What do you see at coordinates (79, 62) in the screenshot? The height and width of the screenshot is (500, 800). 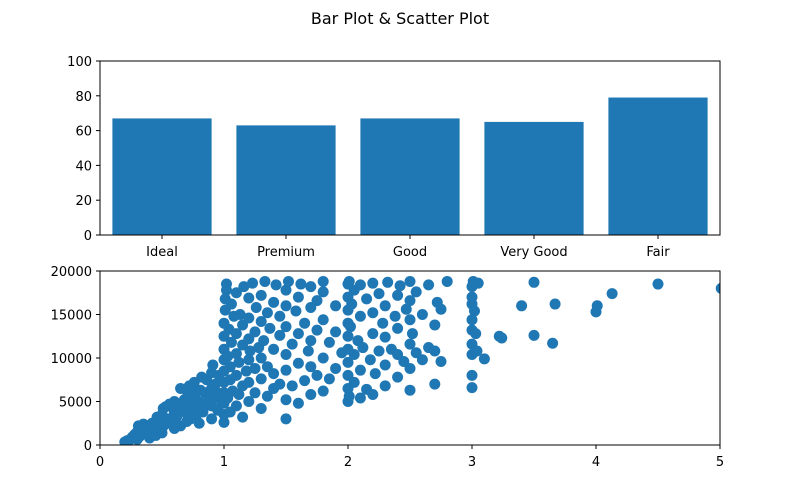 I see `bar-ytick-label: 100` at bounding box center [79, 62].